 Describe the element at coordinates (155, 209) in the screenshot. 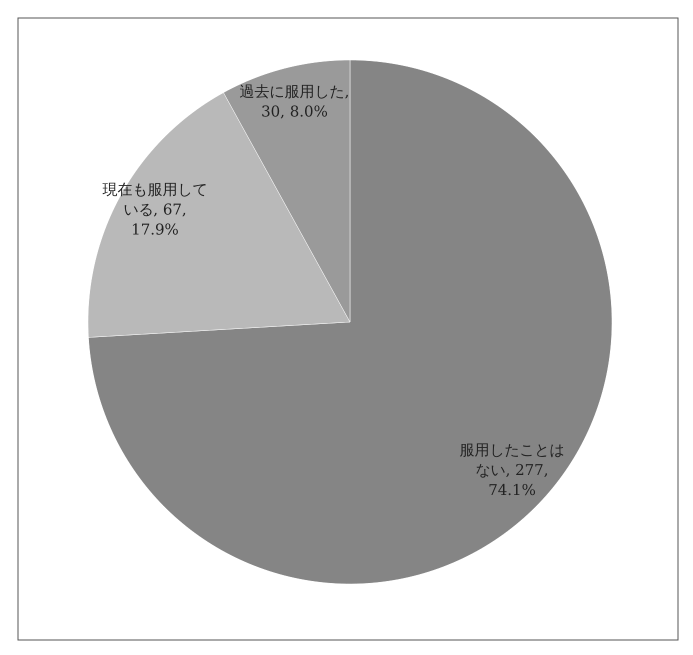

I see `slice-label: 現在も服用している, 67, 17.9%` at that location.